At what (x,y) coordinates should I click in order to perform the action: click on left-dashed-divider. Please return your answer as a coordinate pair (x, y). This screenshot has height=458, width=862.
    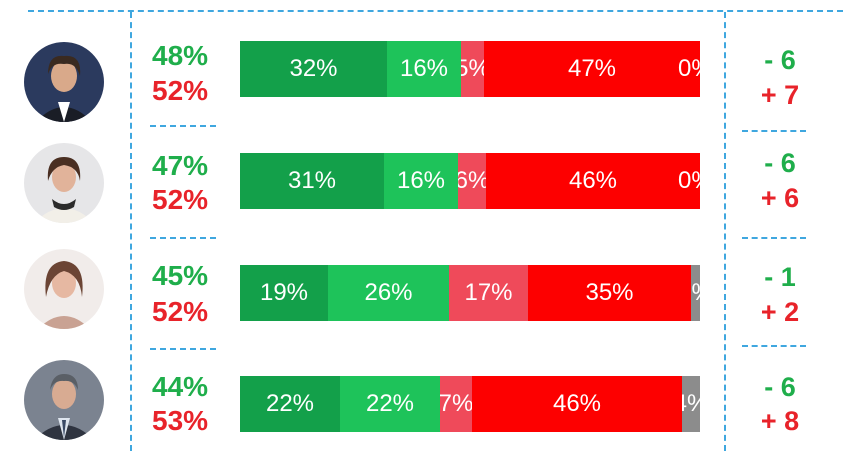
    Looking at the image, I should click on (131, 231).